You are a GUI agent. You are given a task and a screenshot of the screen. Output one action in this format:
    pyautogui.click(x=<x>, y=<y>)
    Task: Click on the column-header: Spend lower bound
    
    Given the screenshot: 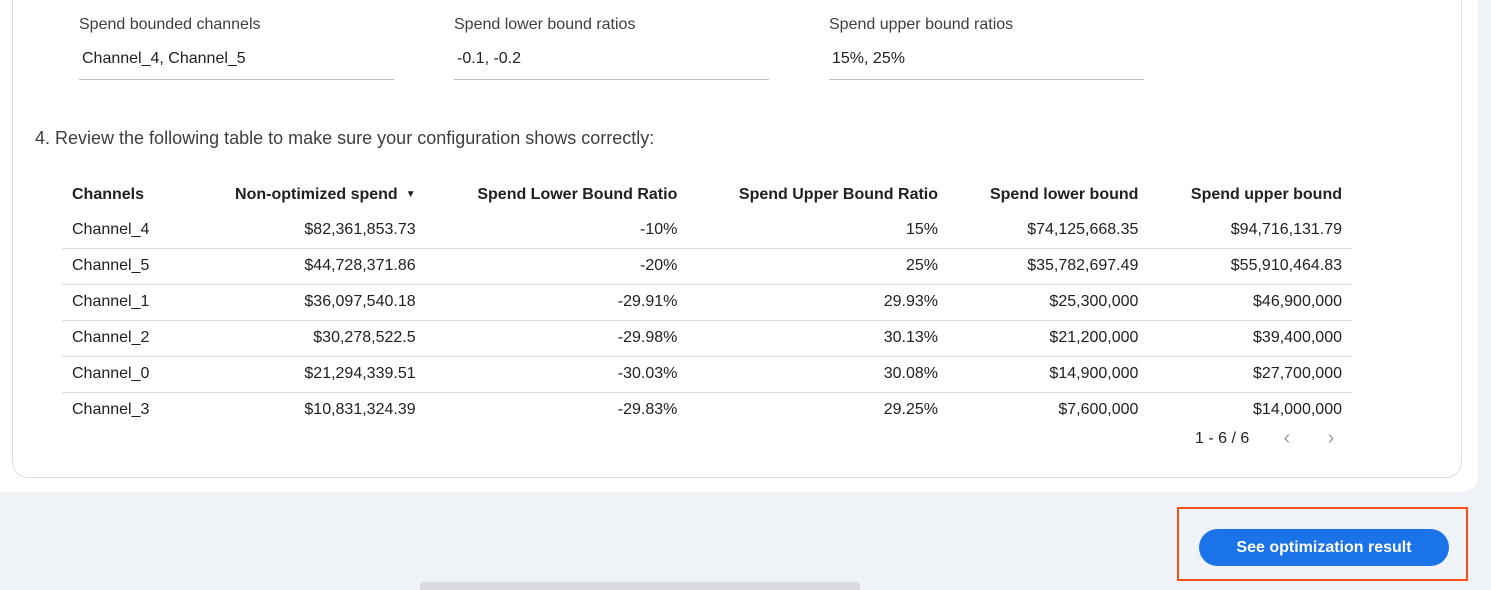 What is the action you would take?
    pyautogui.click(x=1048, y=195)
    